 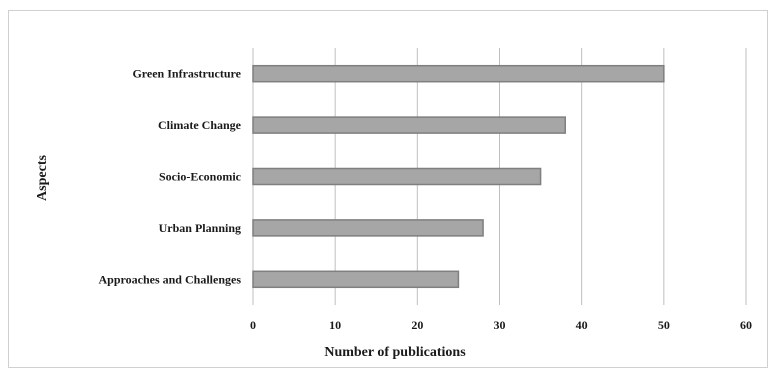 I want to click on x-tick-label: 30, so click(x=500, y=325).